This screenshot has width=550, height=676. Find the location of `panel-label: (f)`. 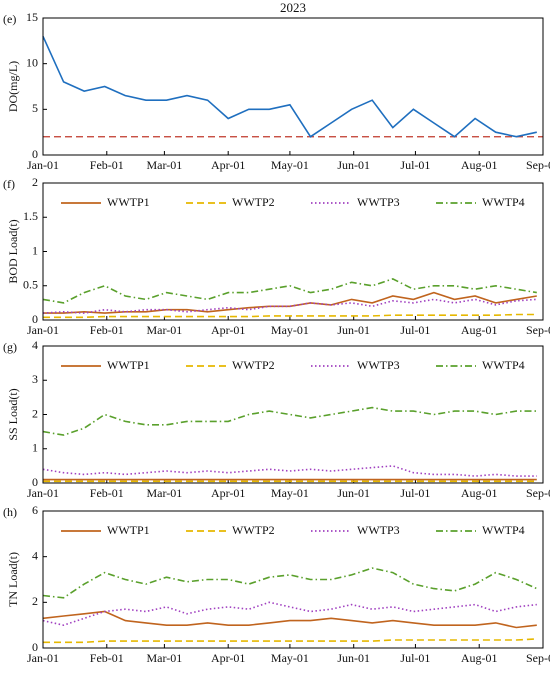

panel-label: (f) is located at coordinates (9, 184).